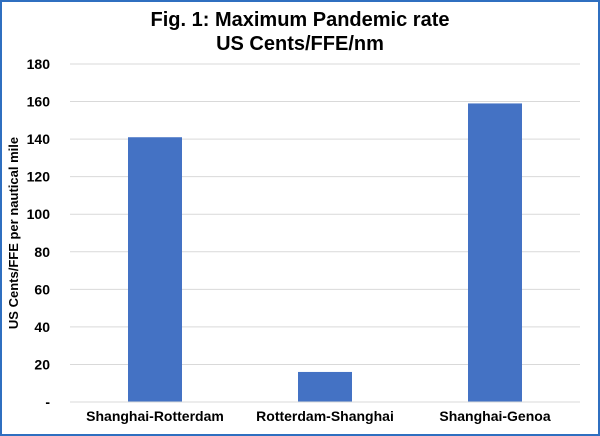 The image size is (600, 436). Describe the element at coordinates (300, 20) in the screenshot. I see `chart-title-line-1: Fig. 1: Maximum Pandemic rate` at that location.